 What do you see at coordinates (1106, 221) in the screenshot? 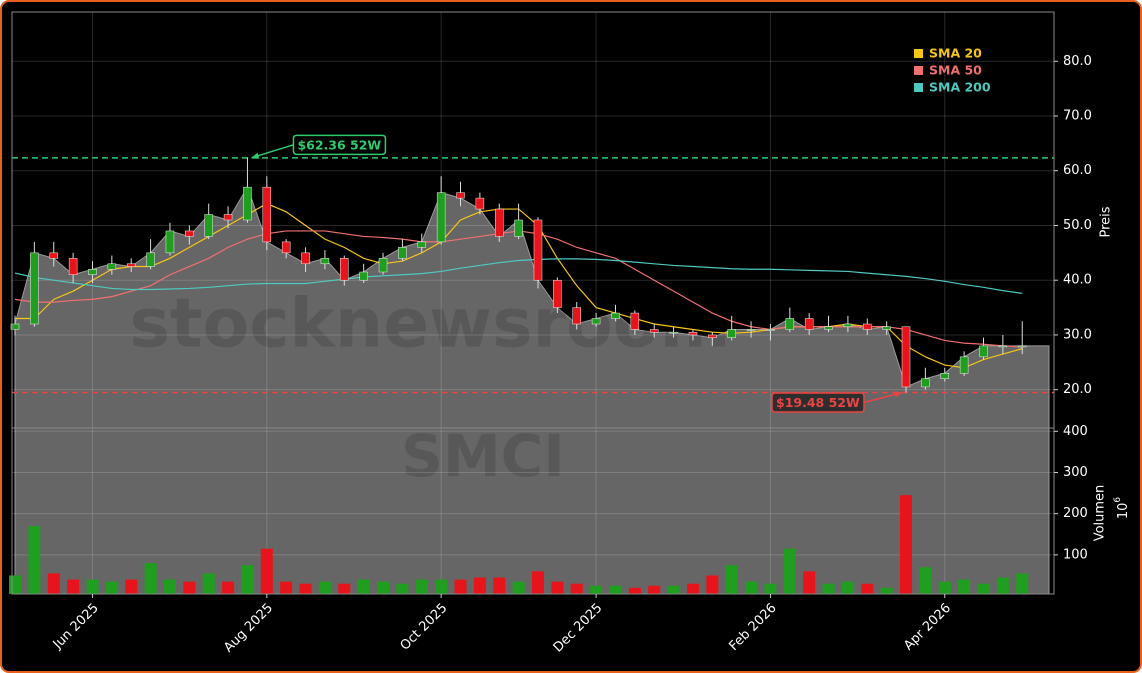
I see `y-axis-title: Preis` at bounding box center [1106, 221].